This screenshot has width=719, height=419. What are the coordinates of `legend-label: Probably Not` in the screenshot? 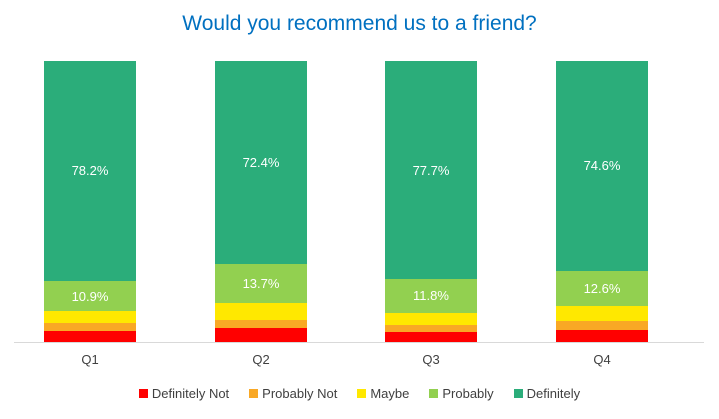 It's located at (300, 393).